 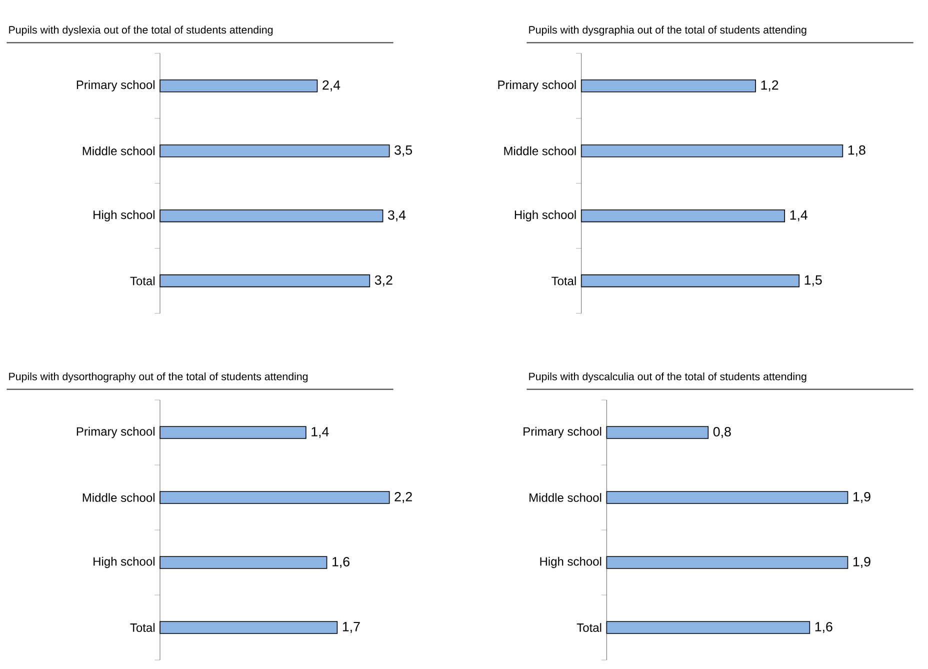 What do you see at coordinates (722, 432) in the screenshot?
I see `data-label: 0,8` at bounding box center [722, 432].